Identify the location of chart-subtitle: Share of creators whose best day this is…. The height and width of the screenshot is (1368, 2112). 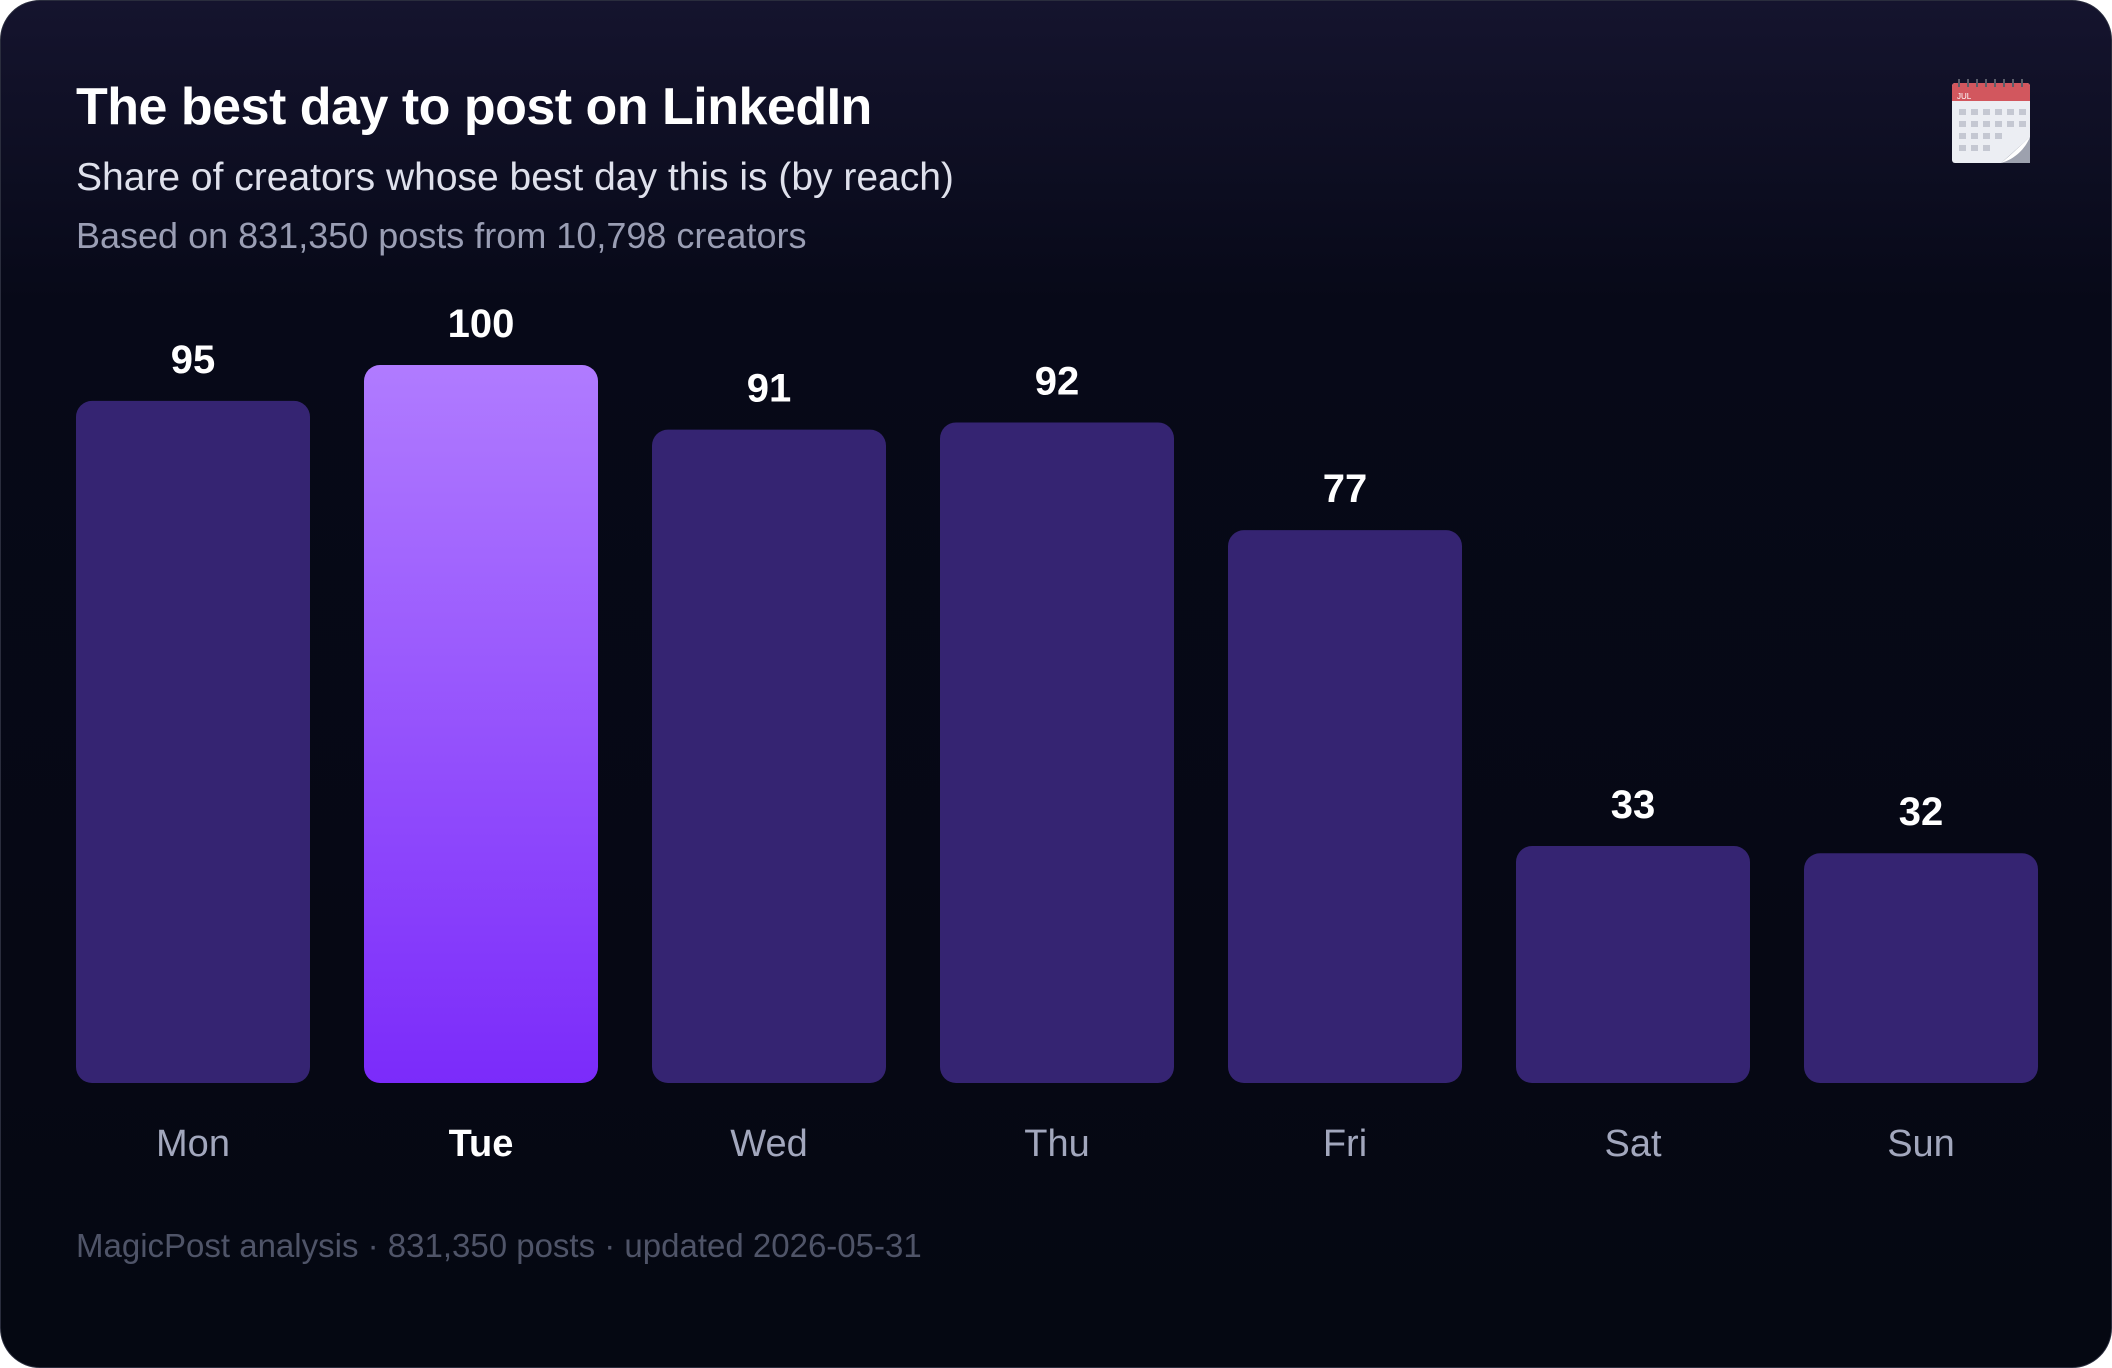
(515, 177).